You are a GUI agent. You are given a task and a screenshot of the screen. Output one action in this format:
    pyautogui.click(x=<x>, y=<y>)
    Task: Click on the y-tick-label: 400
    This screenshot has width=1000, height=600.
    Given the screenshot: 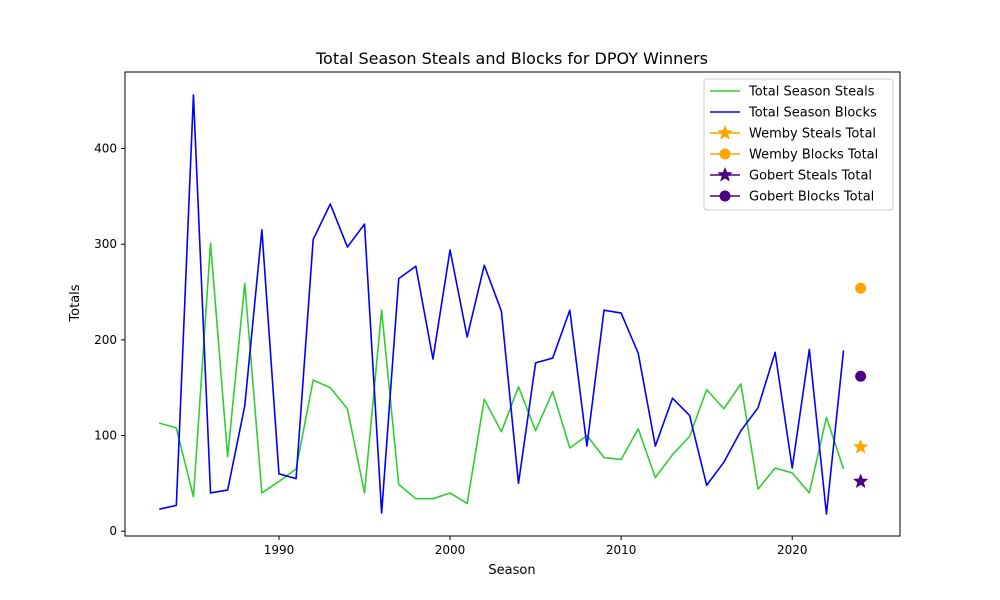 What is the action you would take?
    pyautogui.click(x=105, y=149)
    